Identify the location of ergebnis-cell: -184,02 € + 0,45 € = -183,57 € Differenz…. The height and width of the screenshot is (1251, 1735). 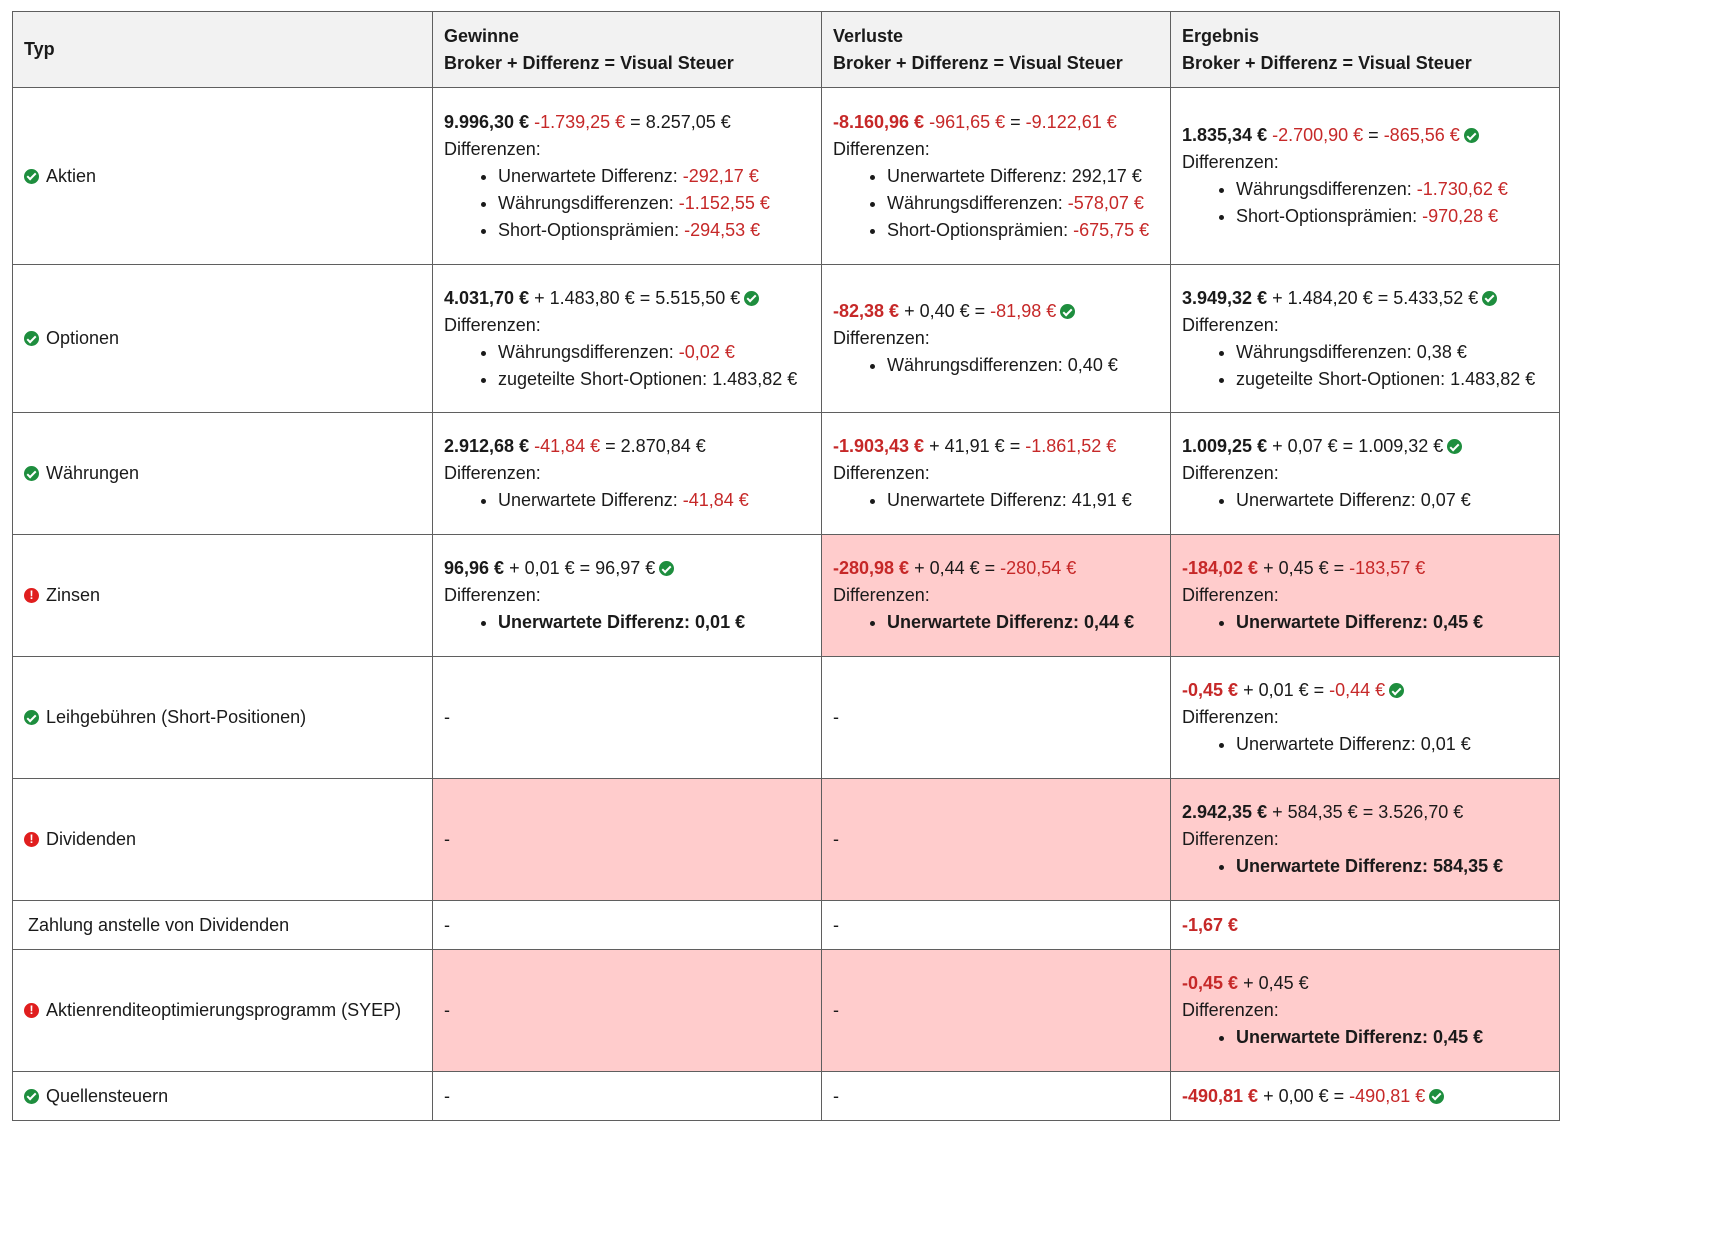
(1365, 595).